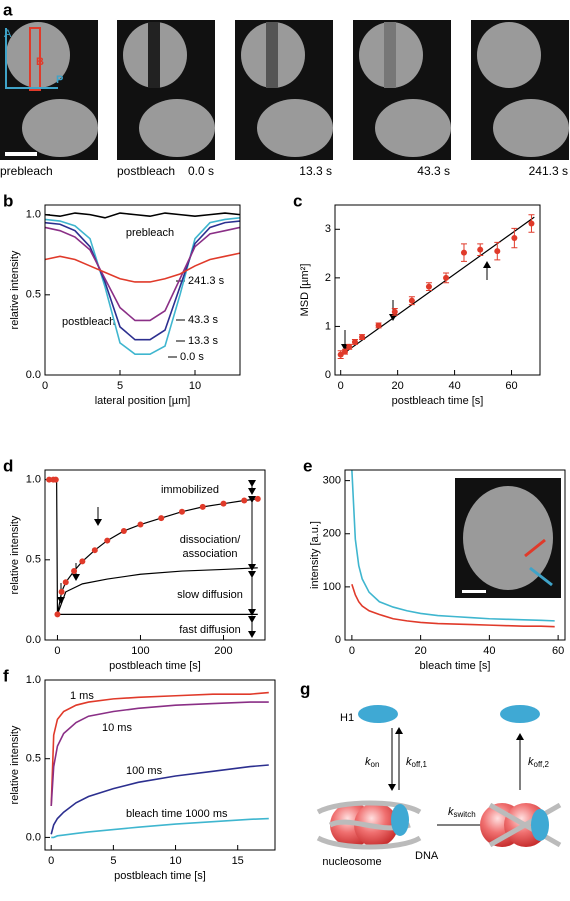 The image size is (570, 901). I want to click on caption: prebleach, so click(26, 171).